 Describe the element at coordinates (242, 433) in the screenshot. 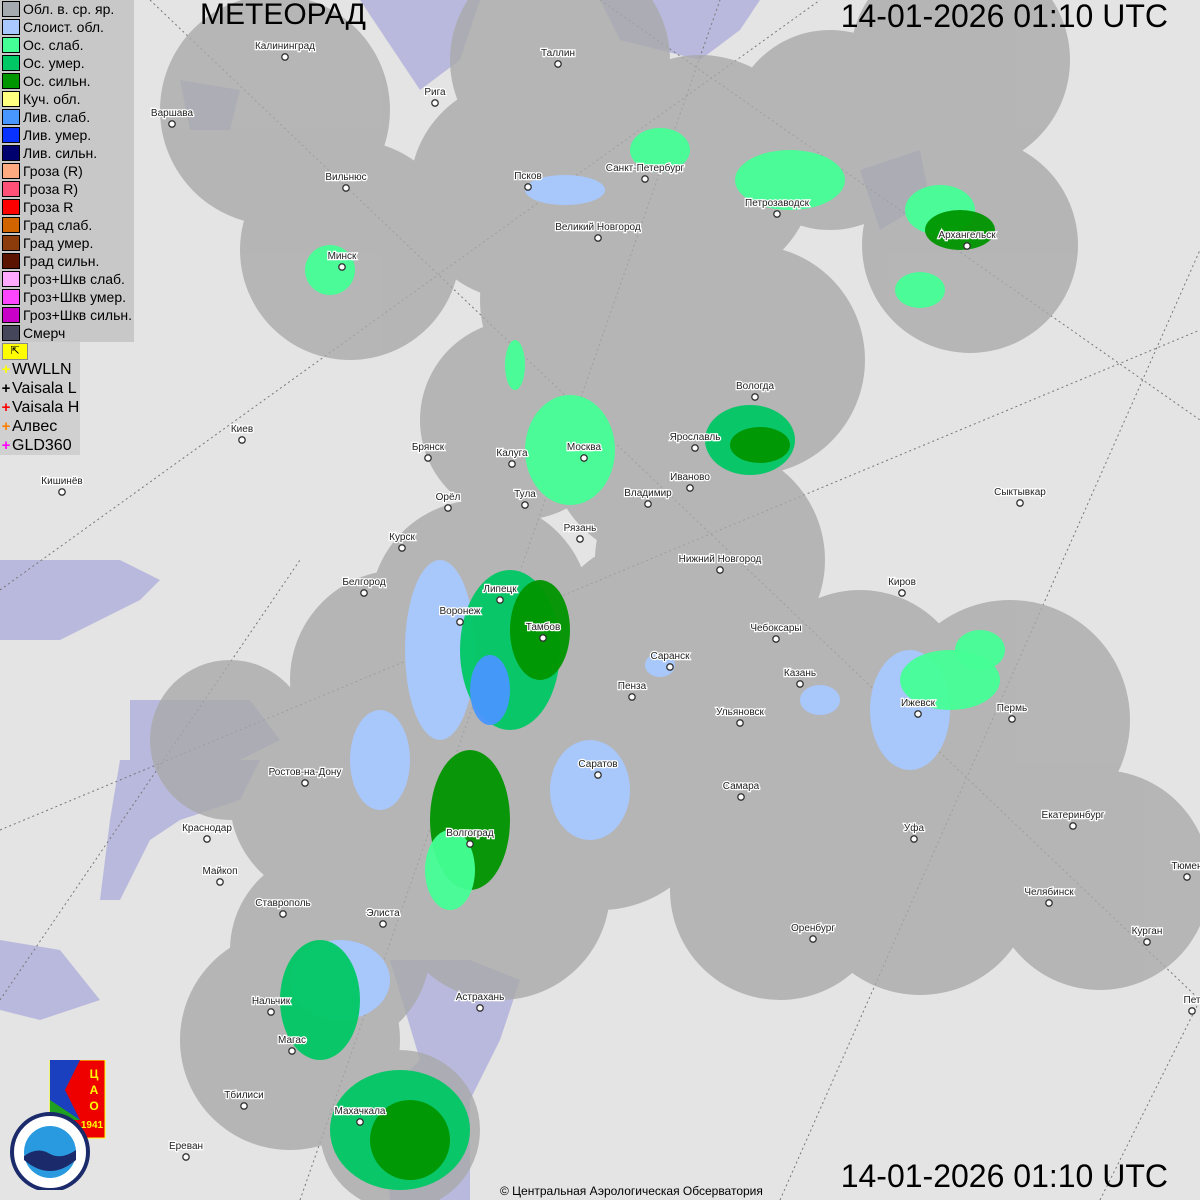

I see `city-marker: Киев` at that location.